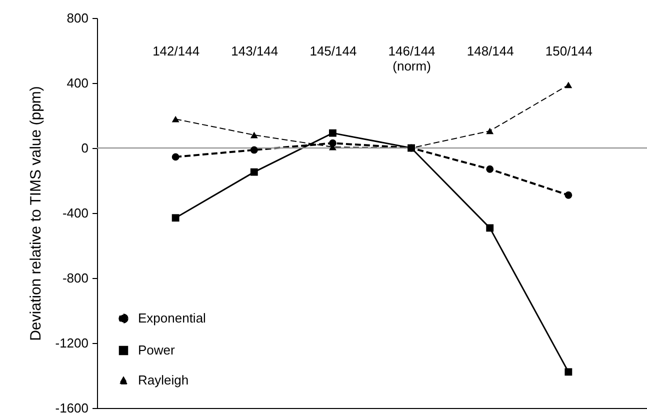 The height and width of the screenshot is (418, 647). I want to click on y-tick-label: -800, so click(75, 278).